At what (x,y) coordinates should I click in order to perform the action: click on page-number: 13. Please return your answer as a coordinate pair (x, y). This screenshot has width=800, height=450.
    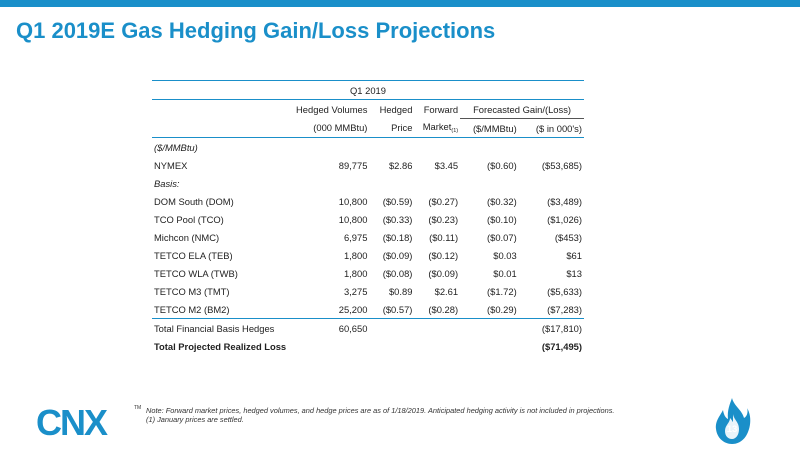
    Looking at the image, I should click on (732, 429).